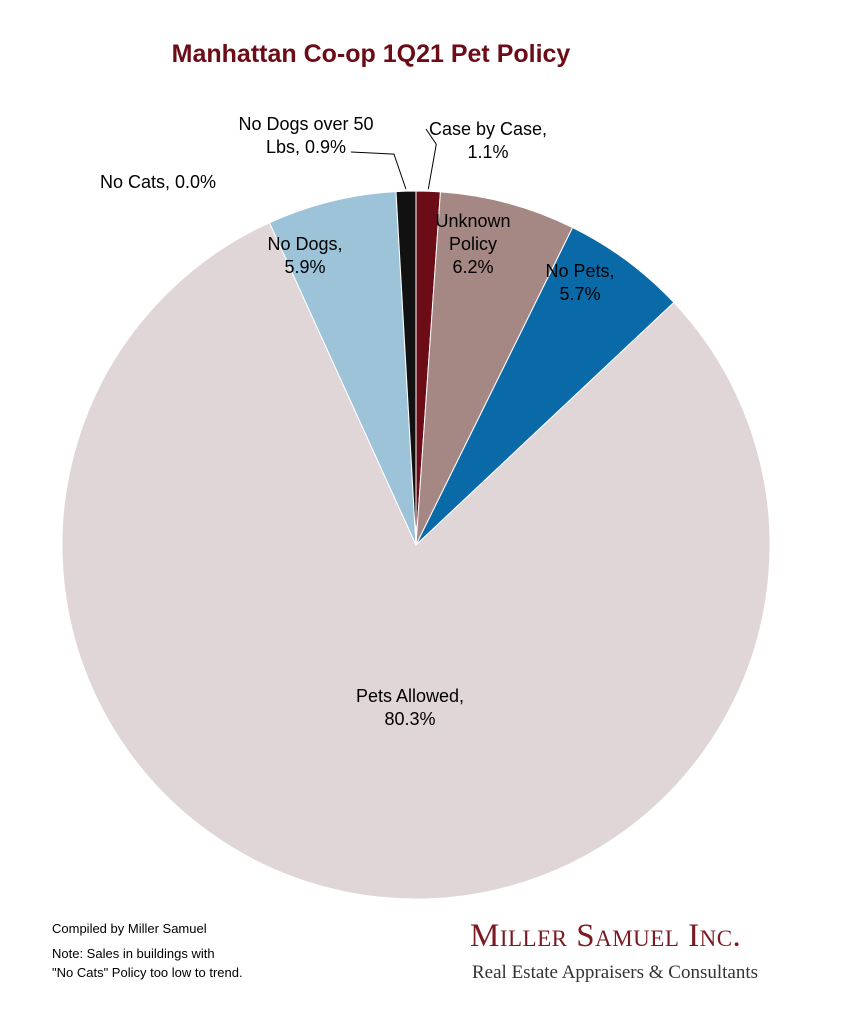 The width and height of the screenshot is (842, 1024). Describe the element at coordinates (431, 159) in the screenshot. I see `leader-line-case-by-case` at that location.